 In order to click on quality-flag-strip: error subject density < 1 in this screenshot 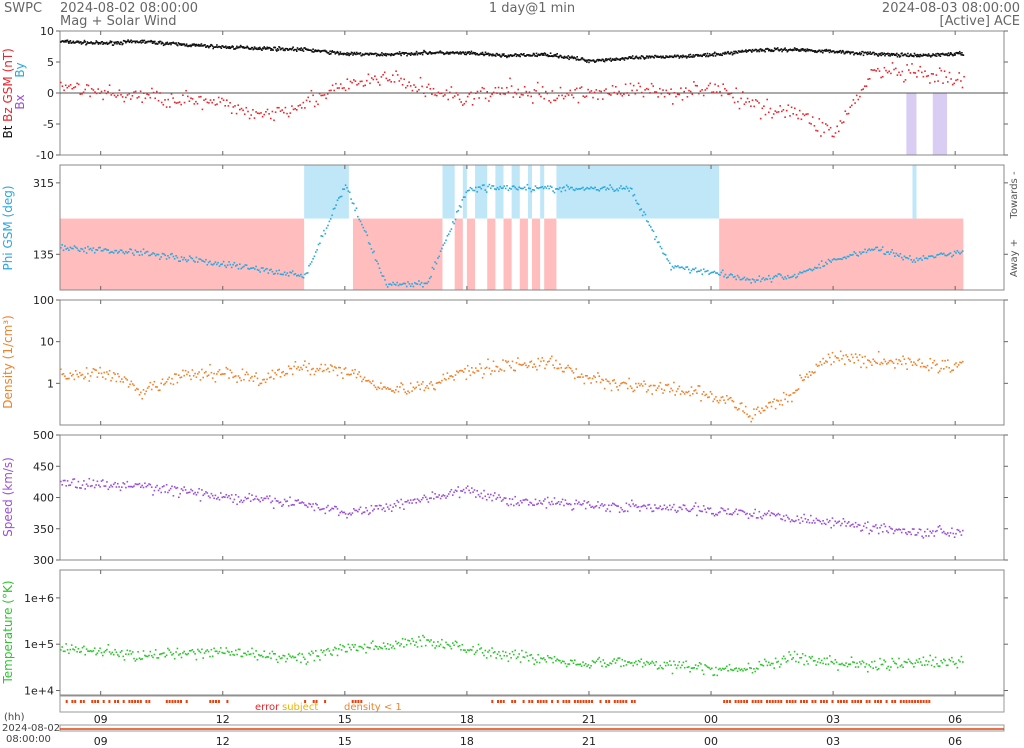, I will do `click(532, 704)`.